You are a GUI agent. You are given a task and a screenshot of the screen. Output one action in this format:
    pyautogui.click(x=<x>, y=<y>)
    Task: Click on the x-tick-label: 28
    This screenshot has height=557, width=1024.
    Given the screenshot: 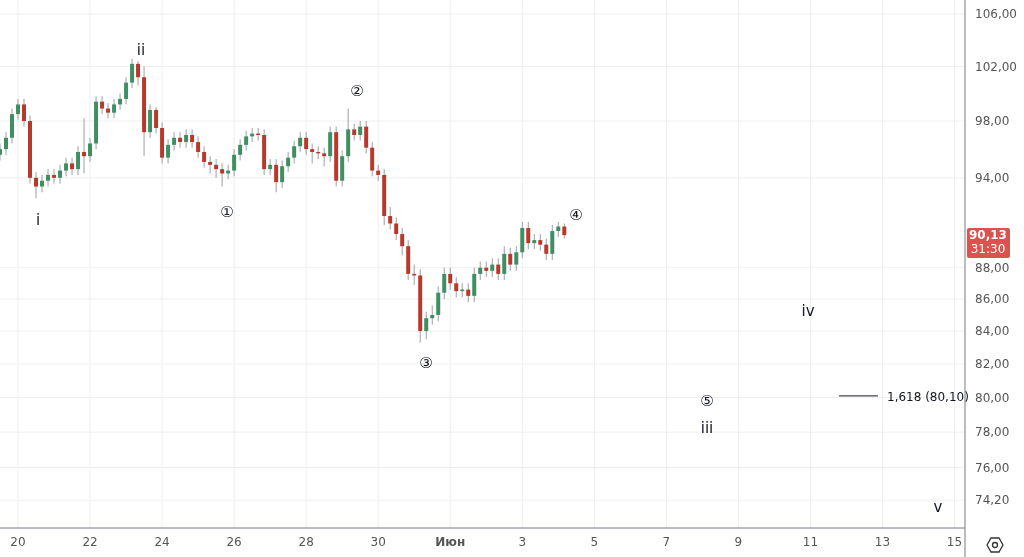 What is the action you would take?
    pyautogui.click(x=306, y=542)
    